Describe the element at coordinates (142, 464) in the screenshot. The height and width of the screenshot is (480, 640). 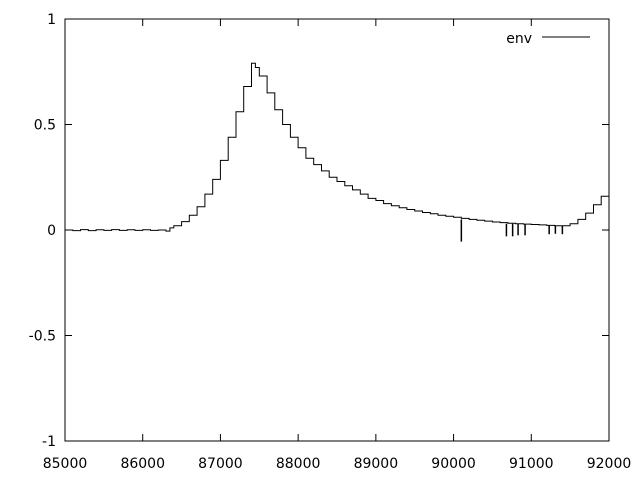
I see `x-tick-label: 86000` at that location.